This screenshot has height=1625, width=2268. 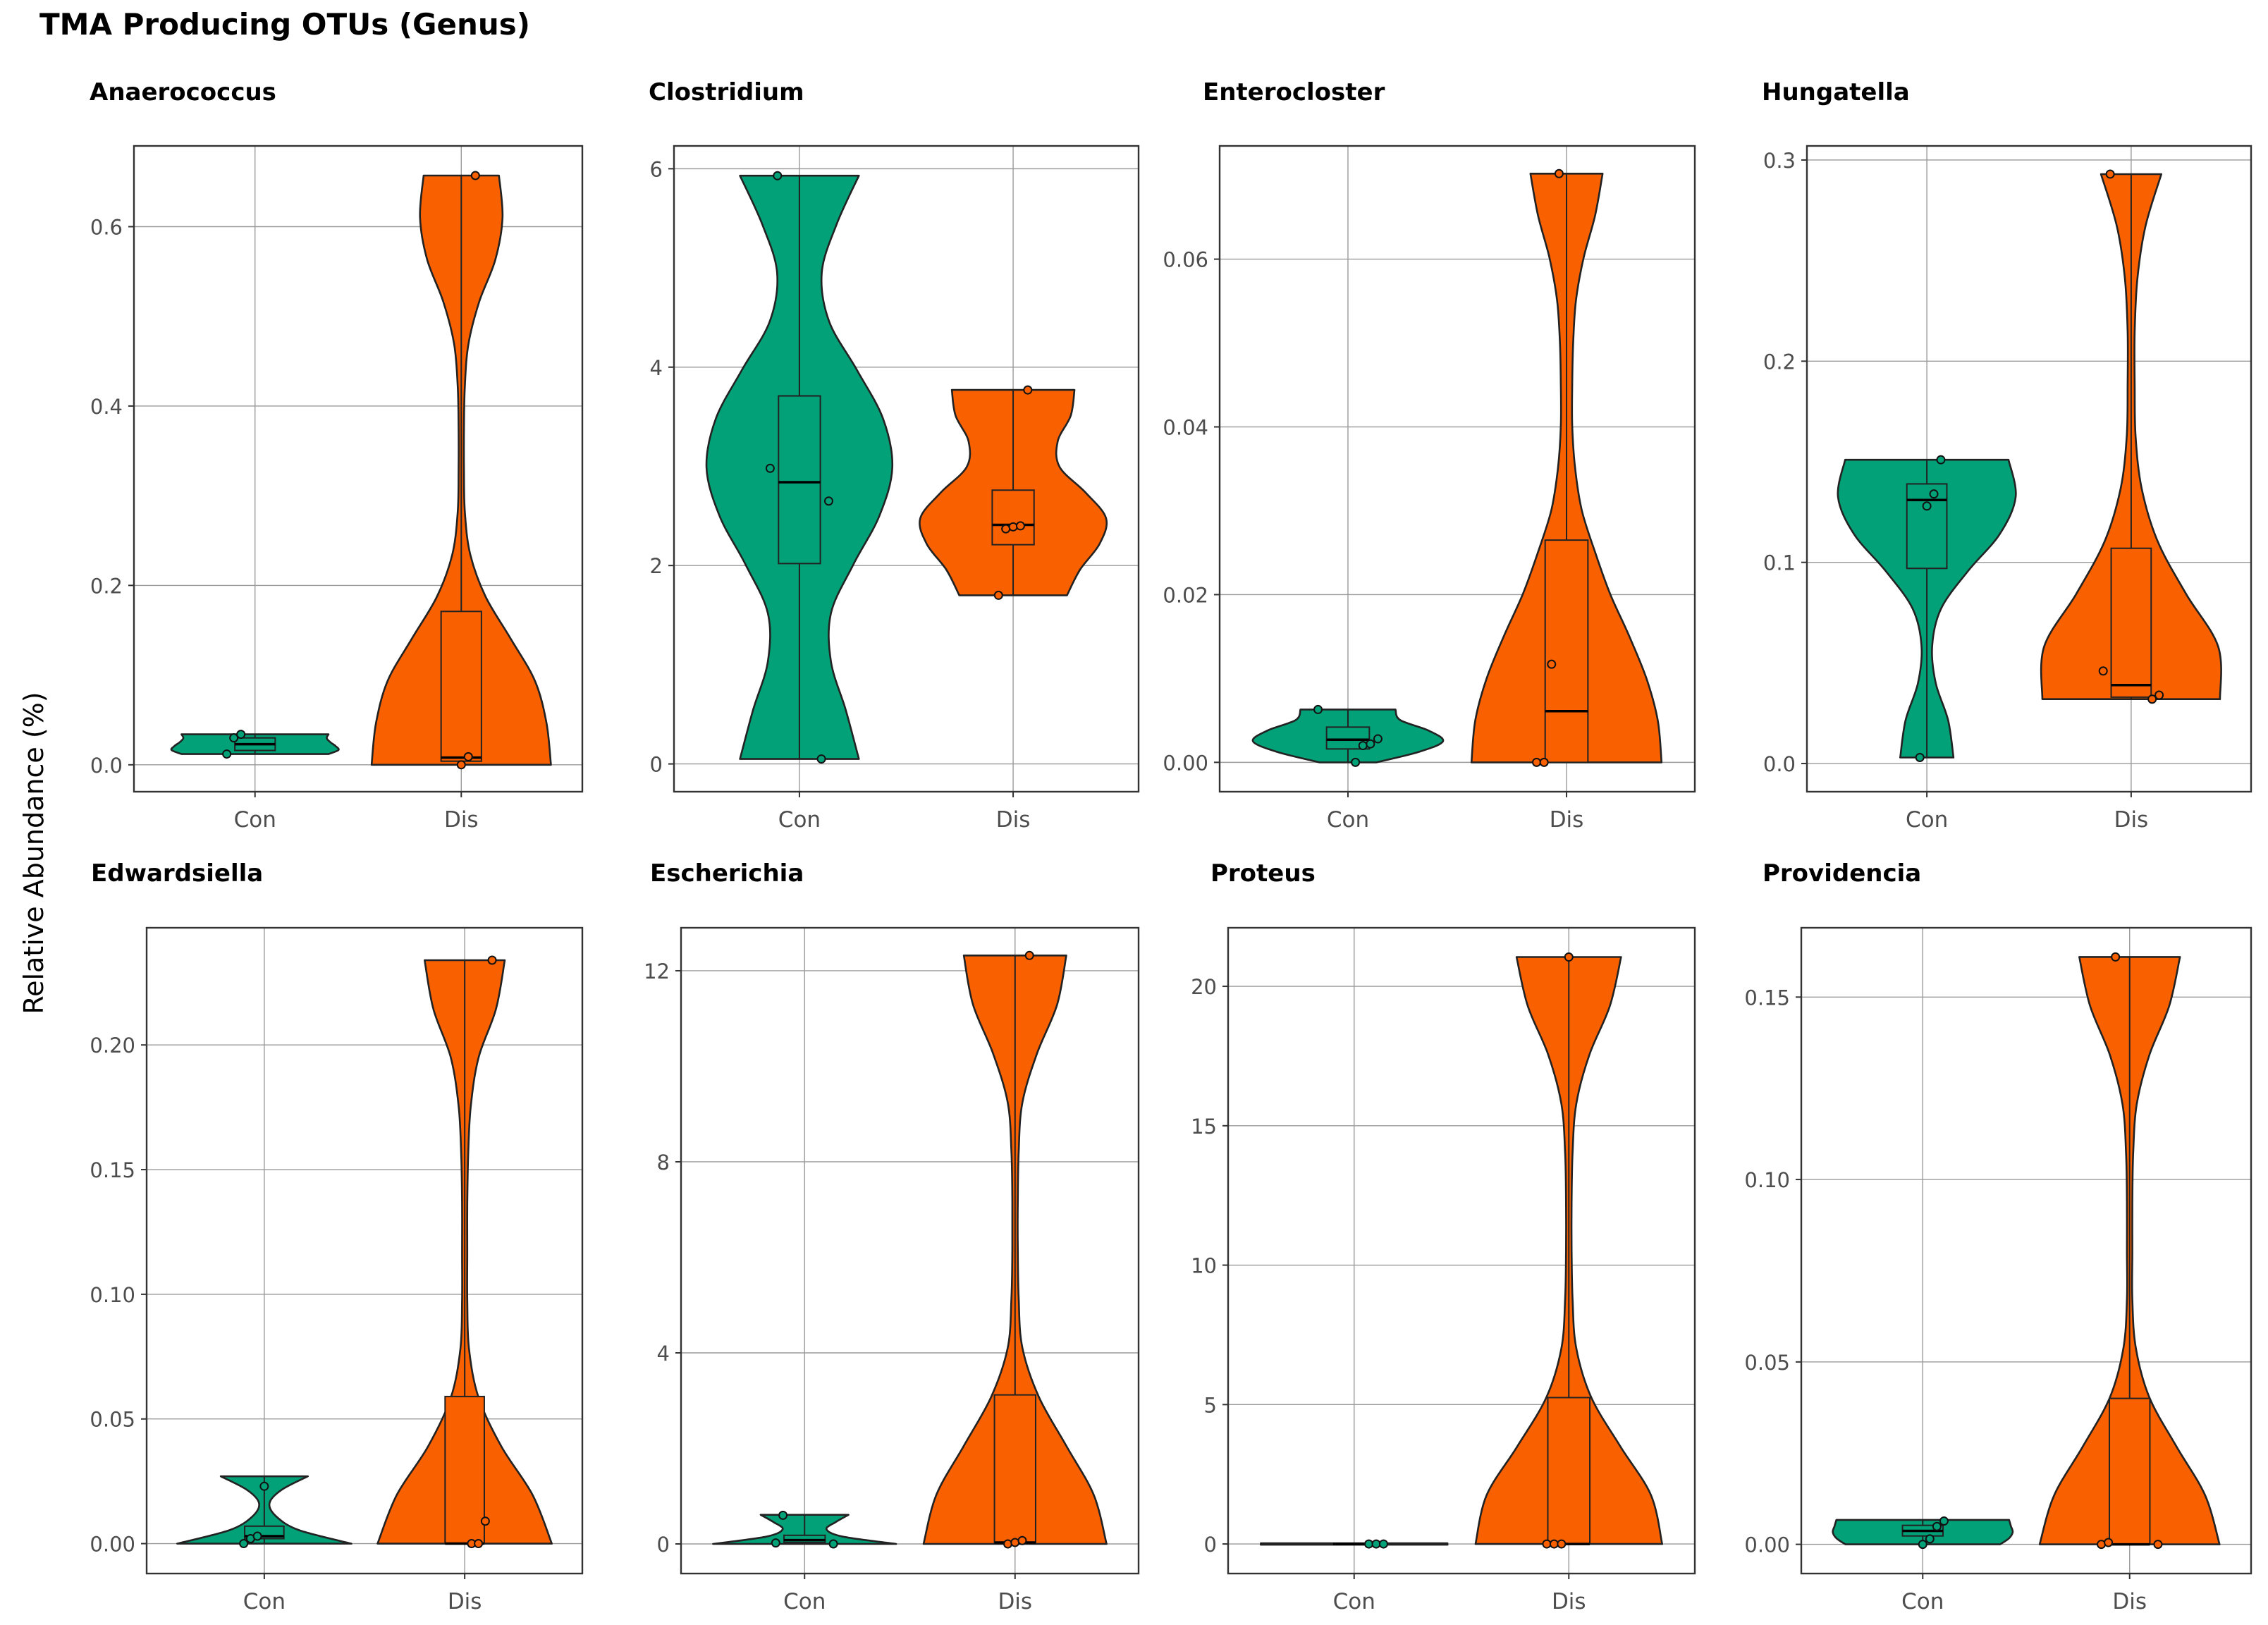 I want to click on y-tick-label: 0.4, so click(x=106, y=407).